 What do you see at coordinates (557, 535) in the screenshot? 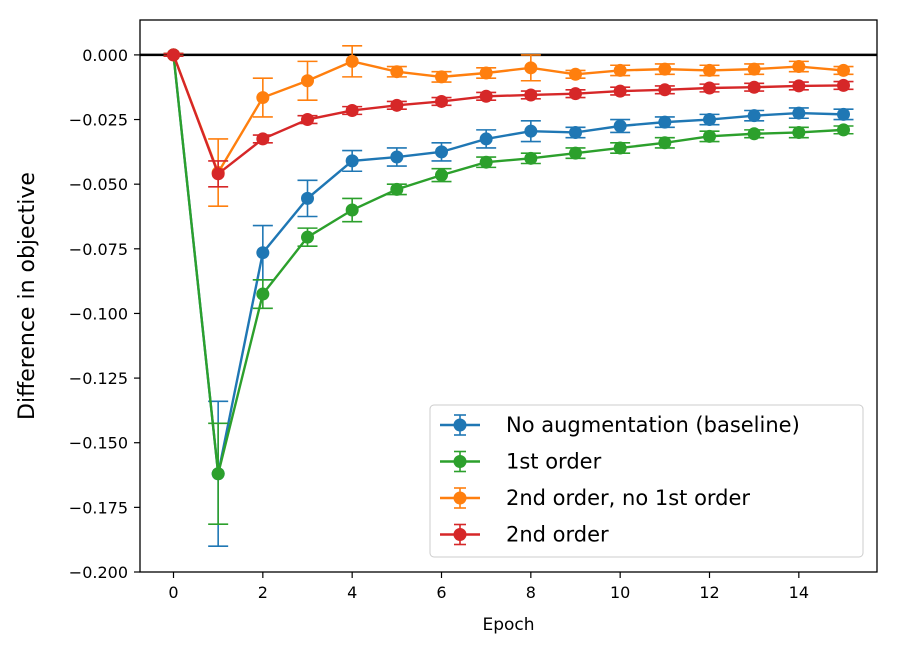
I see `legend-label: 2nd order` at bounding box center [557, 535].